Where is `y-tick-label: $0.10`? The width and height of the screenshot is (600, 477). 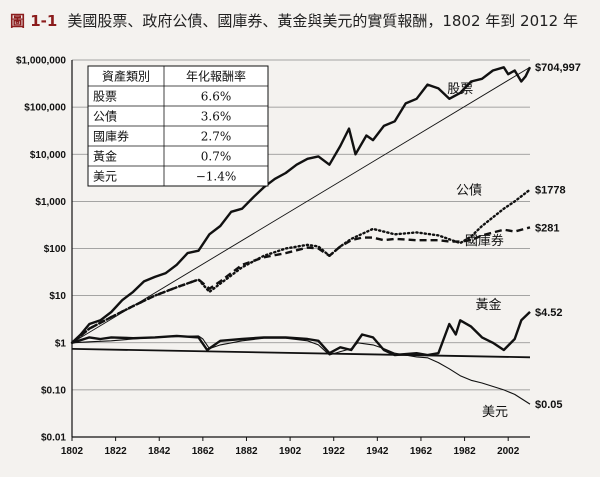 y-tick-label: $0.10 is located at coordinates (53, 390).